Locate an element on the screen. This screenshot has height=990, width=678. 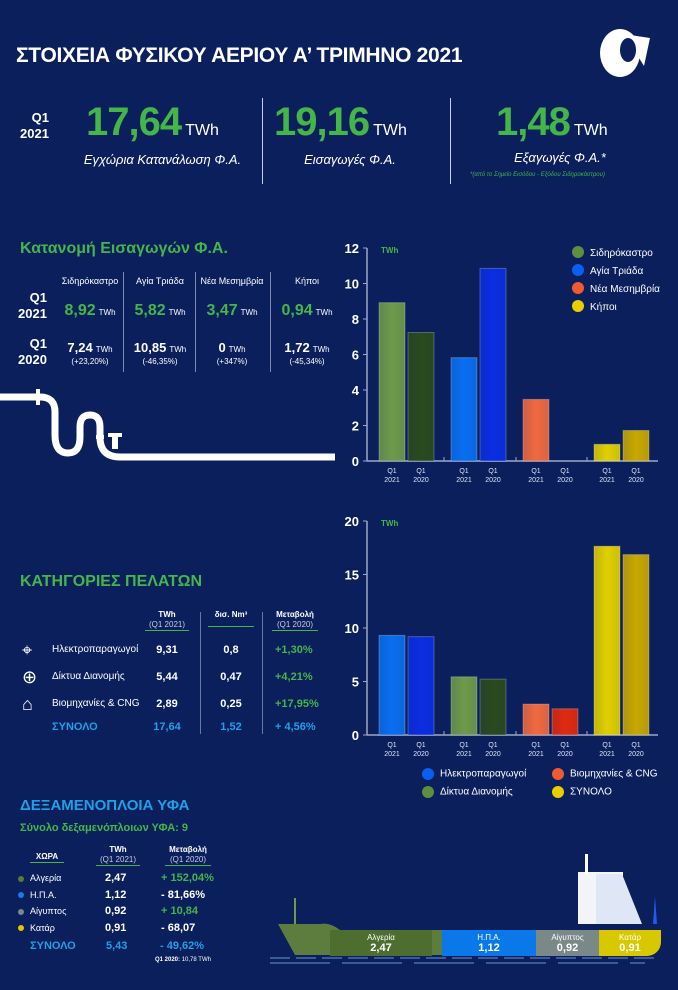
y-tick-label: 2 is located at coordinates (355, 426).